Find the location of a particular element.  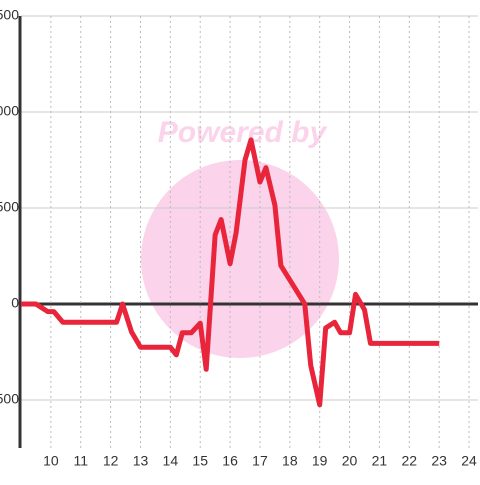

x-tick-label: 16 is located at coordinates (230, 461).